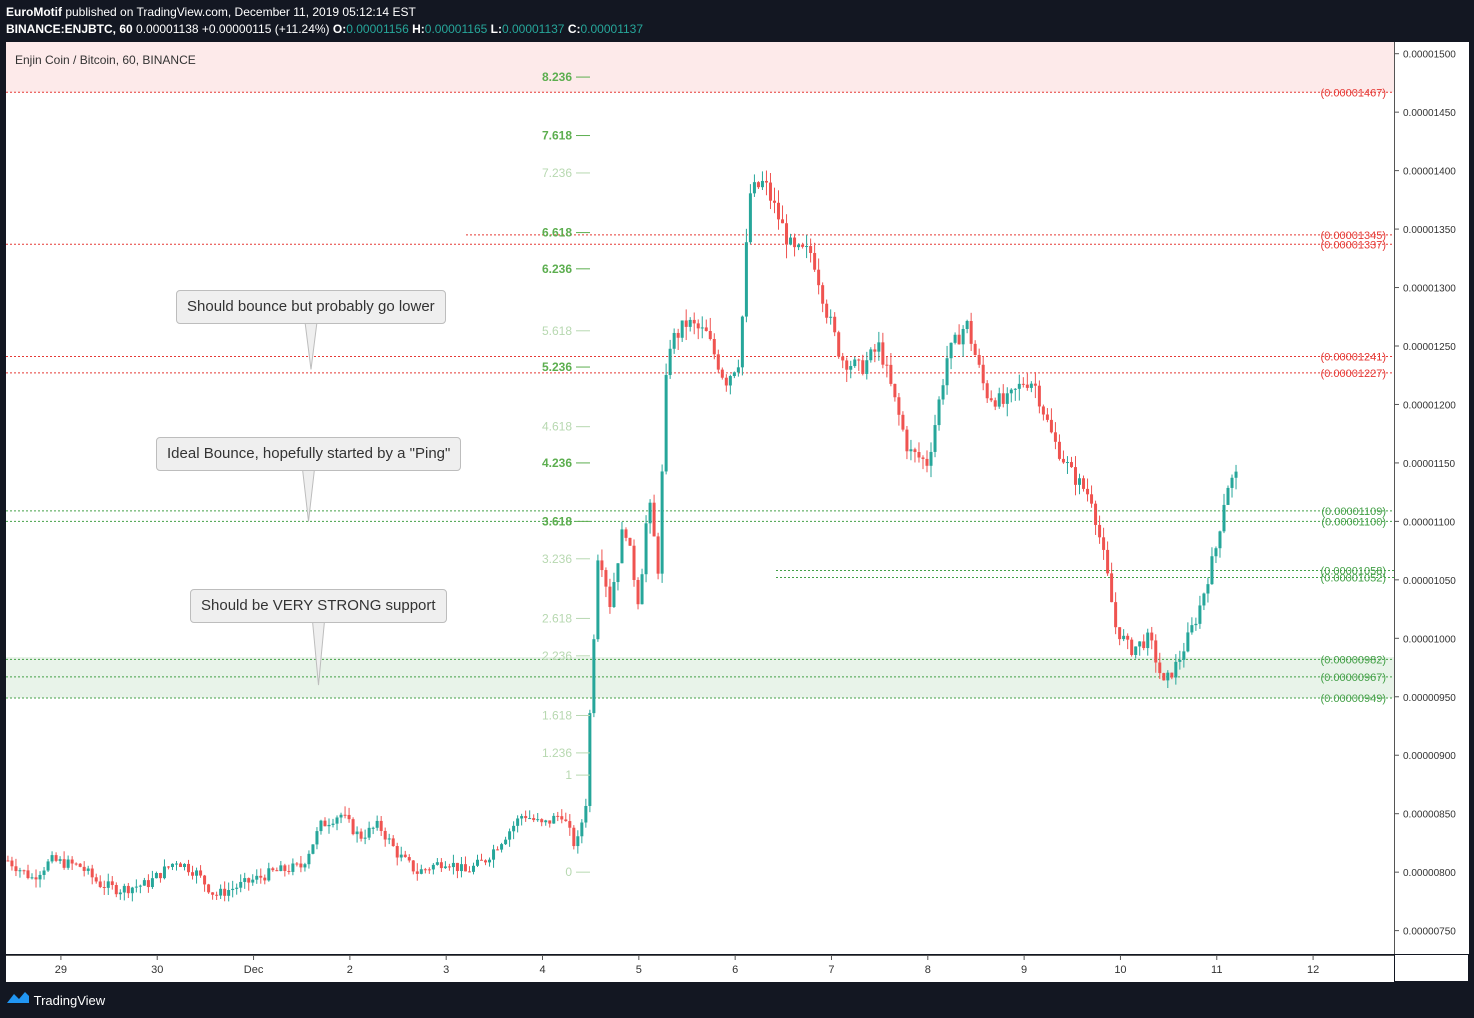 The width and height of the screenshot is (1474, 1018). What do you see at coordinates (700, 968) in the screenshot?
I see `time-axis: 29 30 Dec 2 3 4 5 6 7 8 9 10 11 12` at bounding box center [700, 968].